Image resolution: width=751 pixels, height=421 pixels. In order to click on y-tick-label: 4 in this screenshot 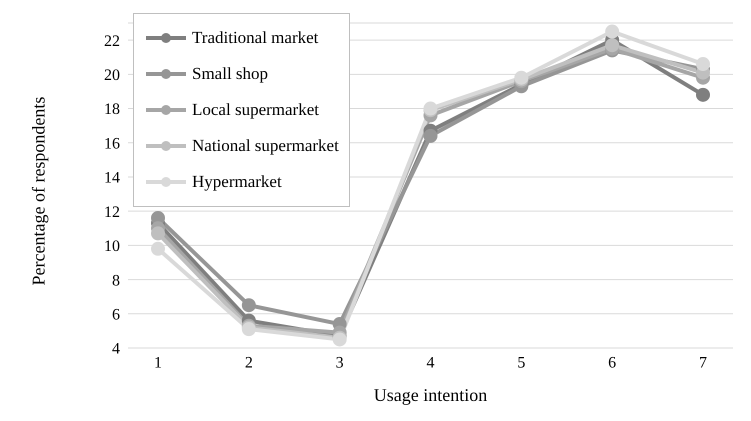, I will do `click(116, 349)`.